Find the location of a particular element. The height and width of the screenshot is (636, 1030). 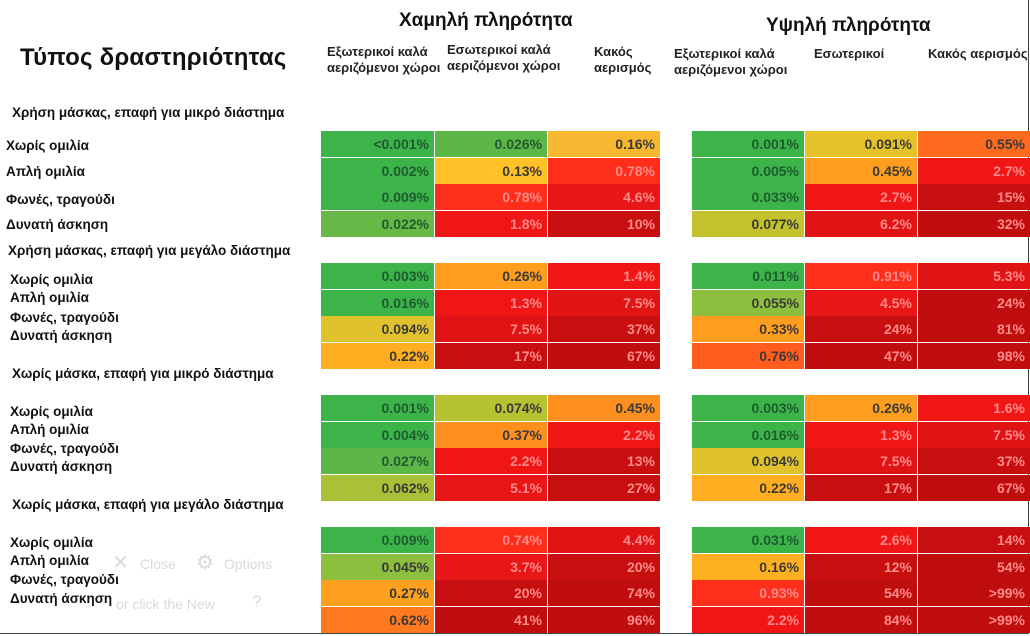

col-header-low-indoor: Εσωτερικοί καλά αεριζόμενοι χώροι is located at coordinates (504, 57).